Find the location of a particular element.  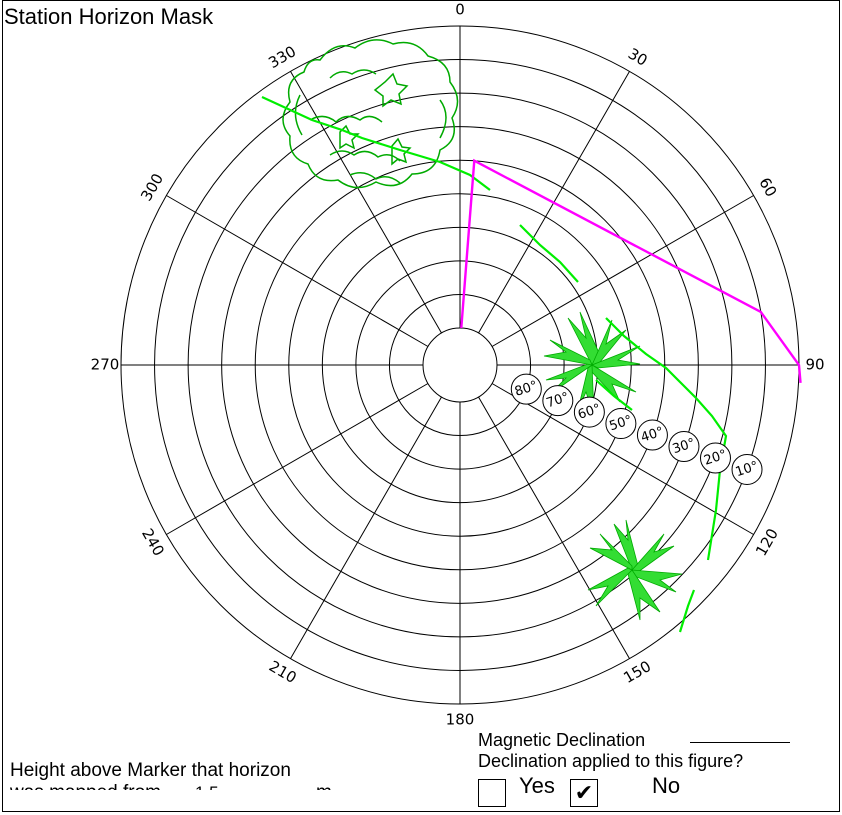

azimuth-label: 300 is located at coordinates (152, 187).